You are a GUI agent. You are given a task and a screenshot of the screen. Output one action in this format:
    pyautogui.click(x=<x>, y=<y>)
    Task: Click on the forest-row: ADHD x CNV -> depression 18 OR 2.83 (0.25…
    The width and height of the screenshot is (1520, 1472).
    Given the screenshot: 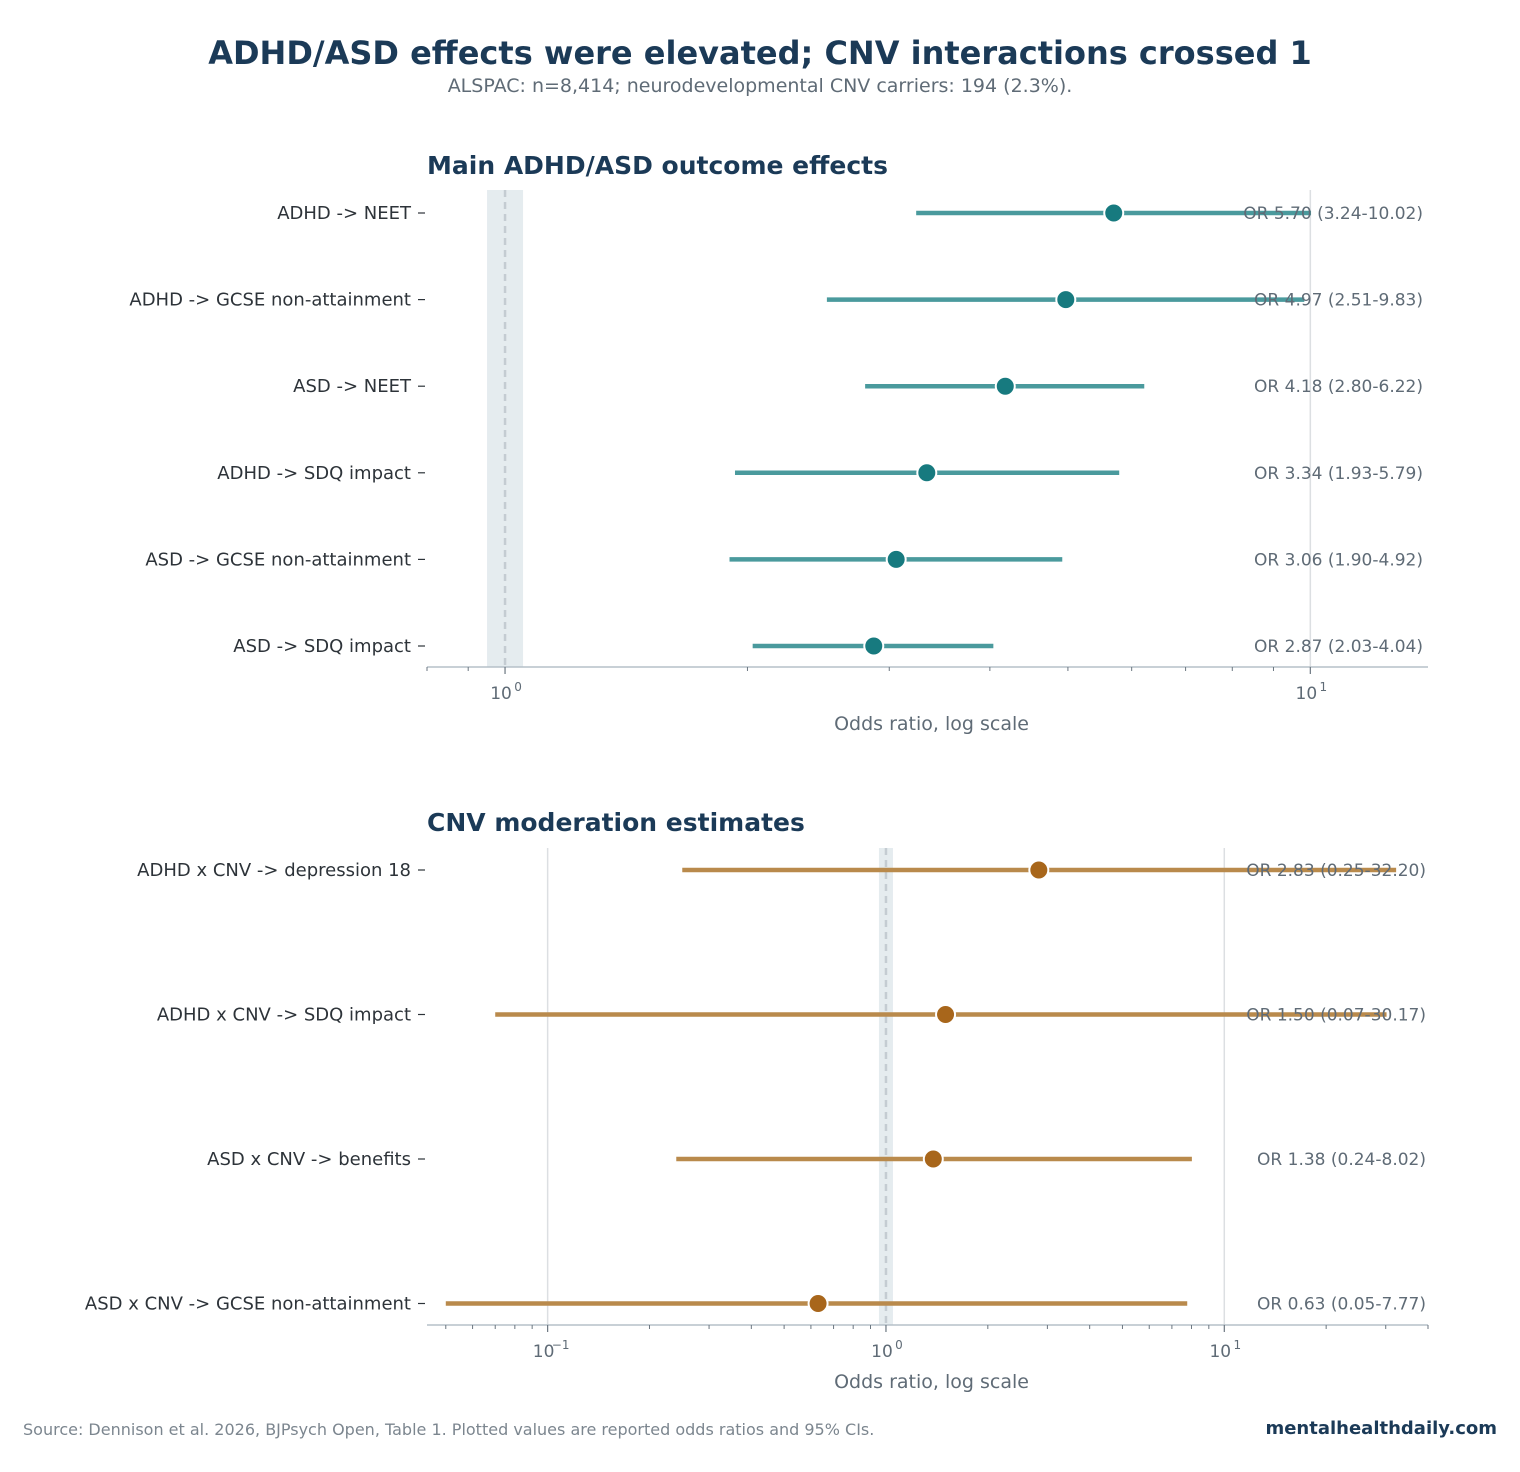 What is the action you would take?
    pyautogui.click(x=781, y=870)
    